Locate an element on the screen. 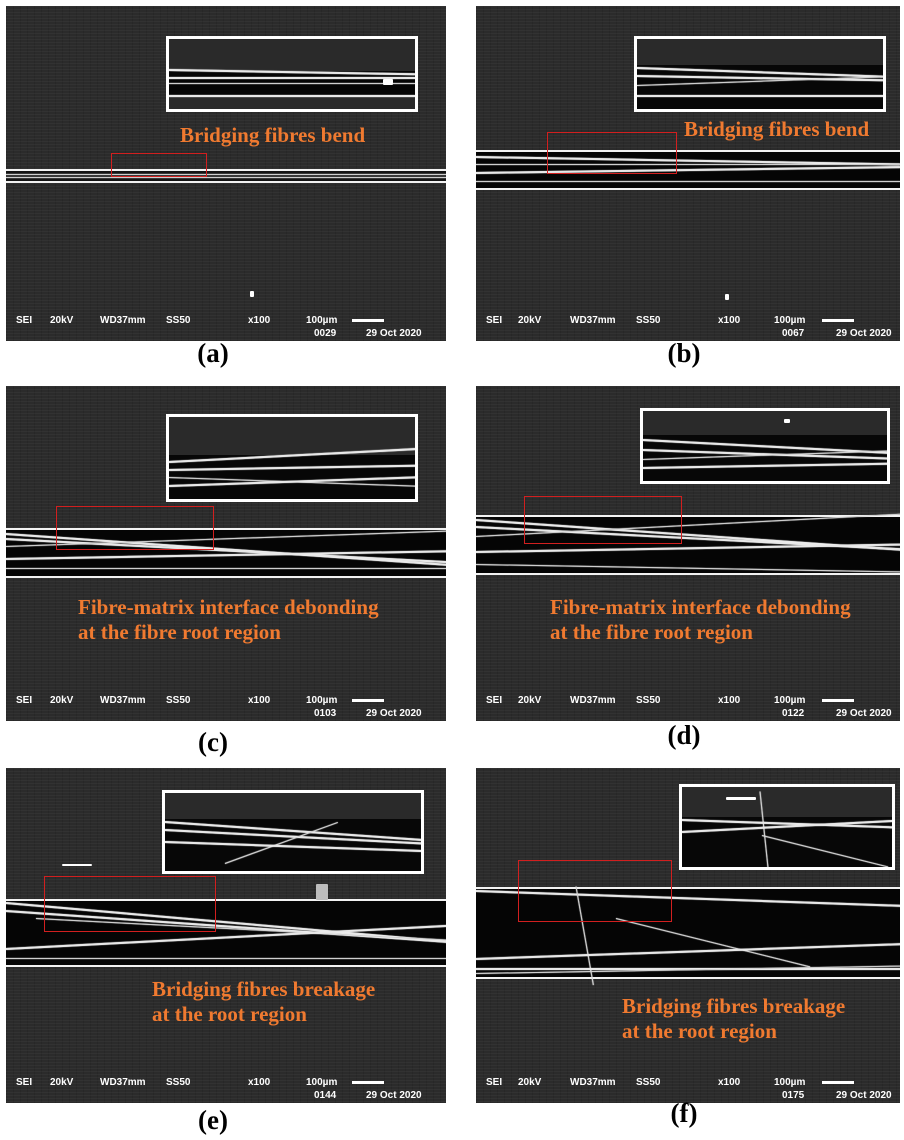  panel-caption-a: (a) is located at coordinates (213, 353).